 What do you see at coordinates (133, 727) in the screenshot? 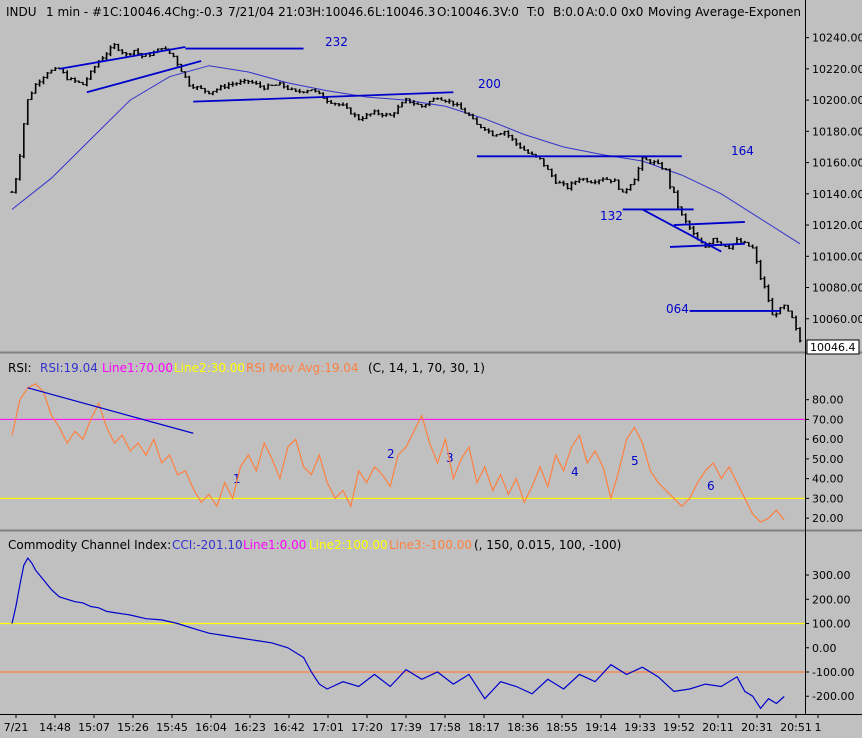
I see `x-tick-label: 15:26` at bounding box center [133, 727].